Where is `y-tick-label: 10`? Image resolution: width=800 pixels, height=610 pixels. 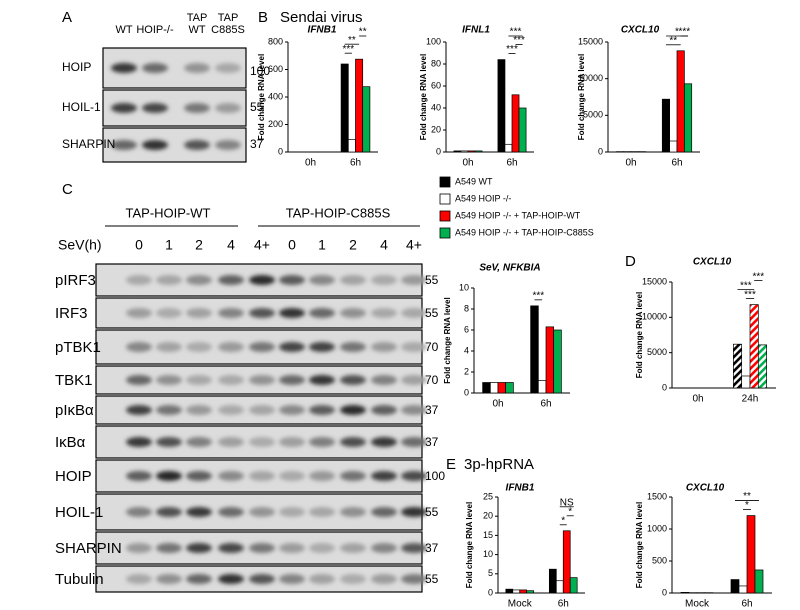 y-tick-label: 10 is located at coordinates (488, 554).